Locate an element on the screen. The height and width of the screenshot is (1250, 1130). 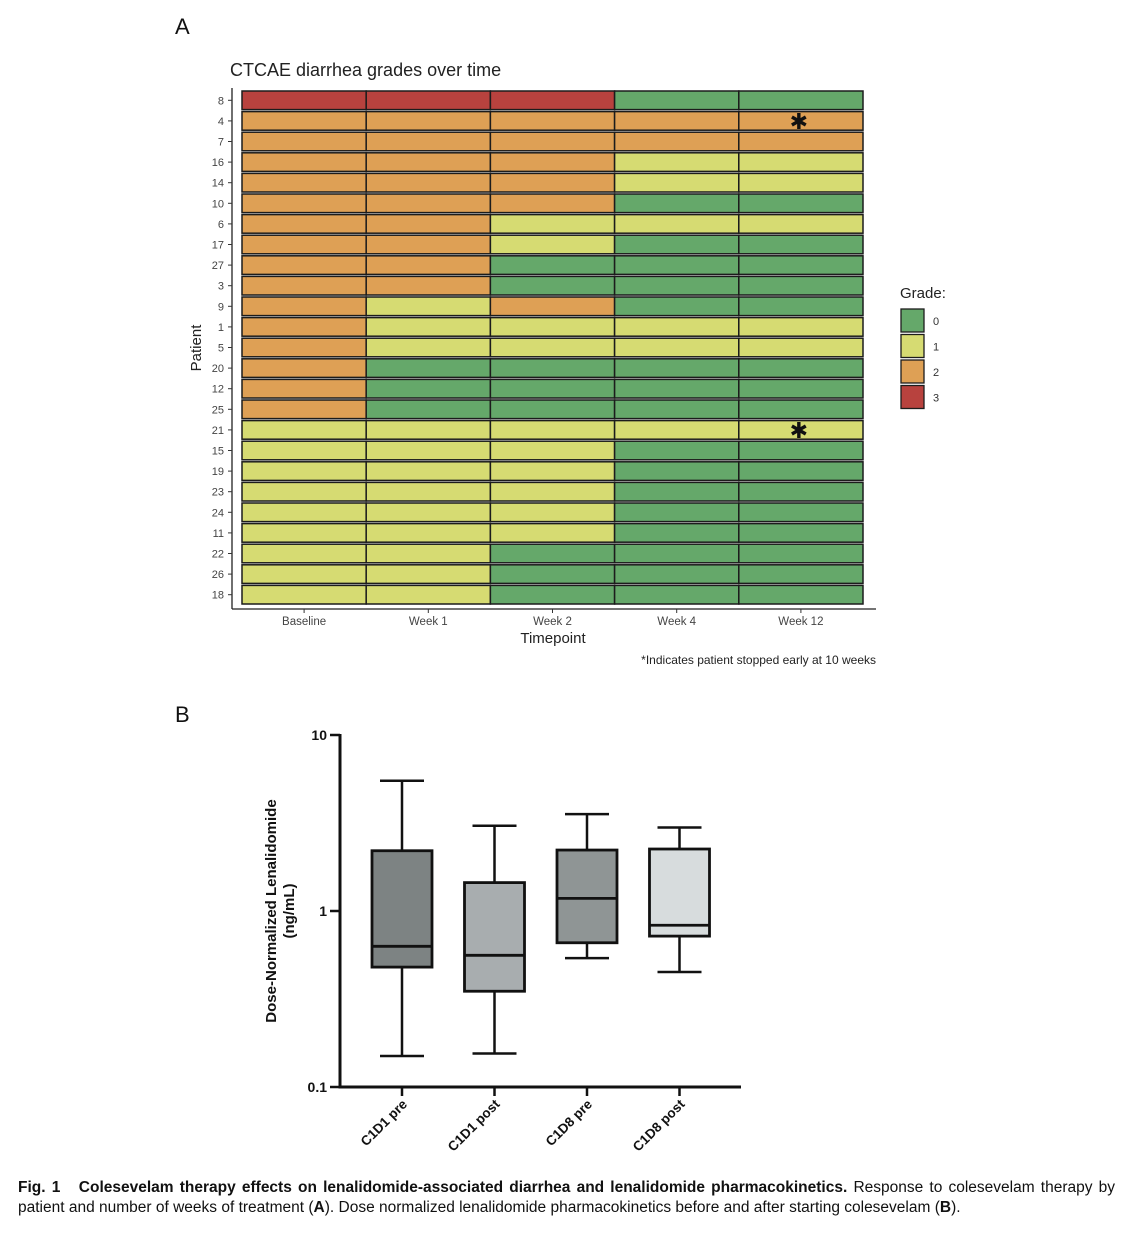
boxplot-y-axis-label-line: Dose-Normalized Lenalidomide is located at coordinates (271, 910).